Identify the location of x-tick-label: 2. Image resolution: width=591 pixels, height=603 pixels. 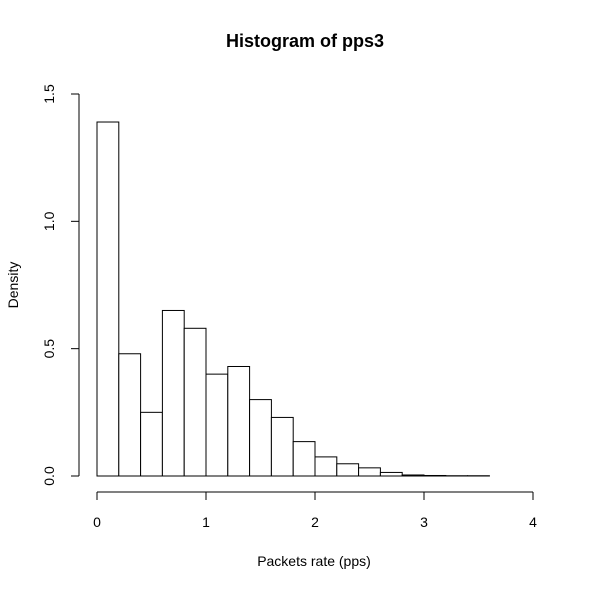
(315, 522).